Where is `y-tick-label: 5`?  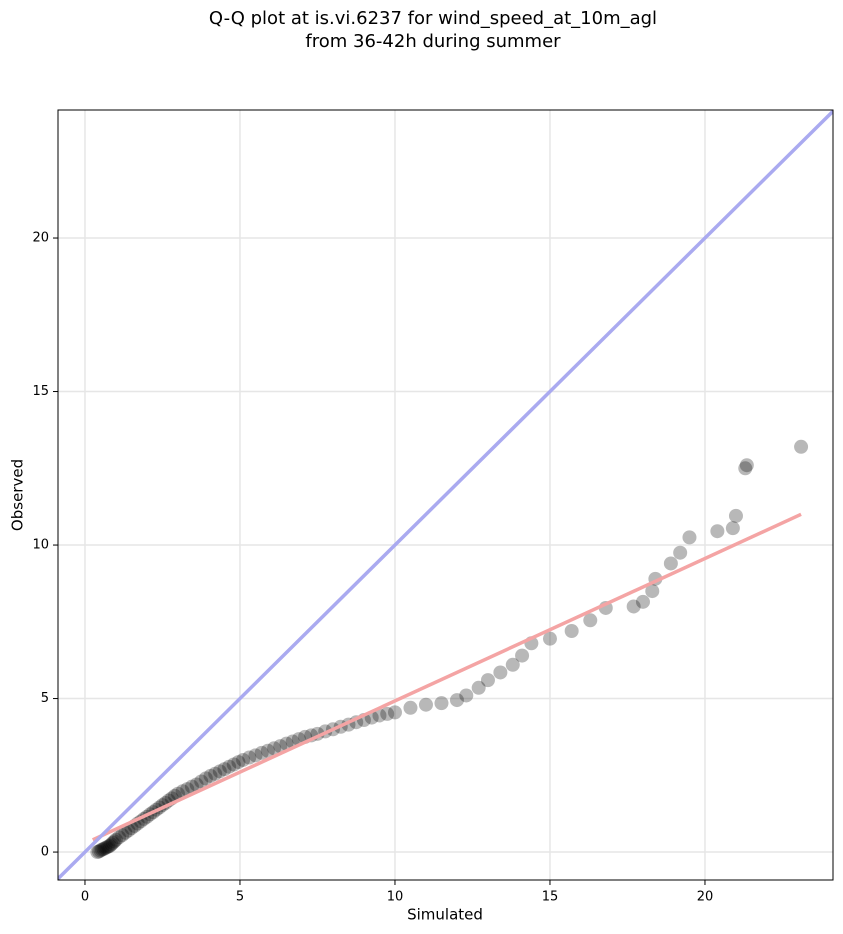 y-tick-label: 5 is located at coordinates (45, 698).